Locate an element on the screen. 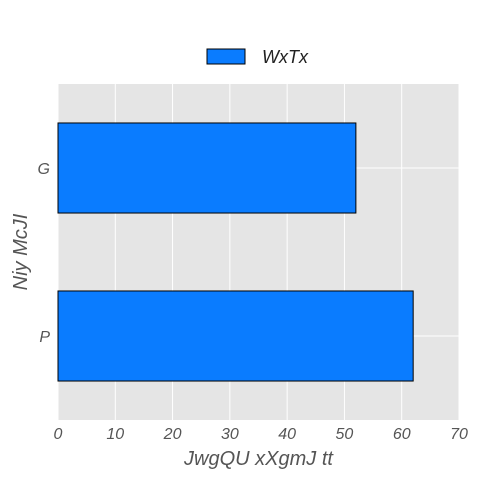 Image resolution: width=480 pixels, height=480 pixels. x-tick-label: 10 is located at coordinates (115, 434).